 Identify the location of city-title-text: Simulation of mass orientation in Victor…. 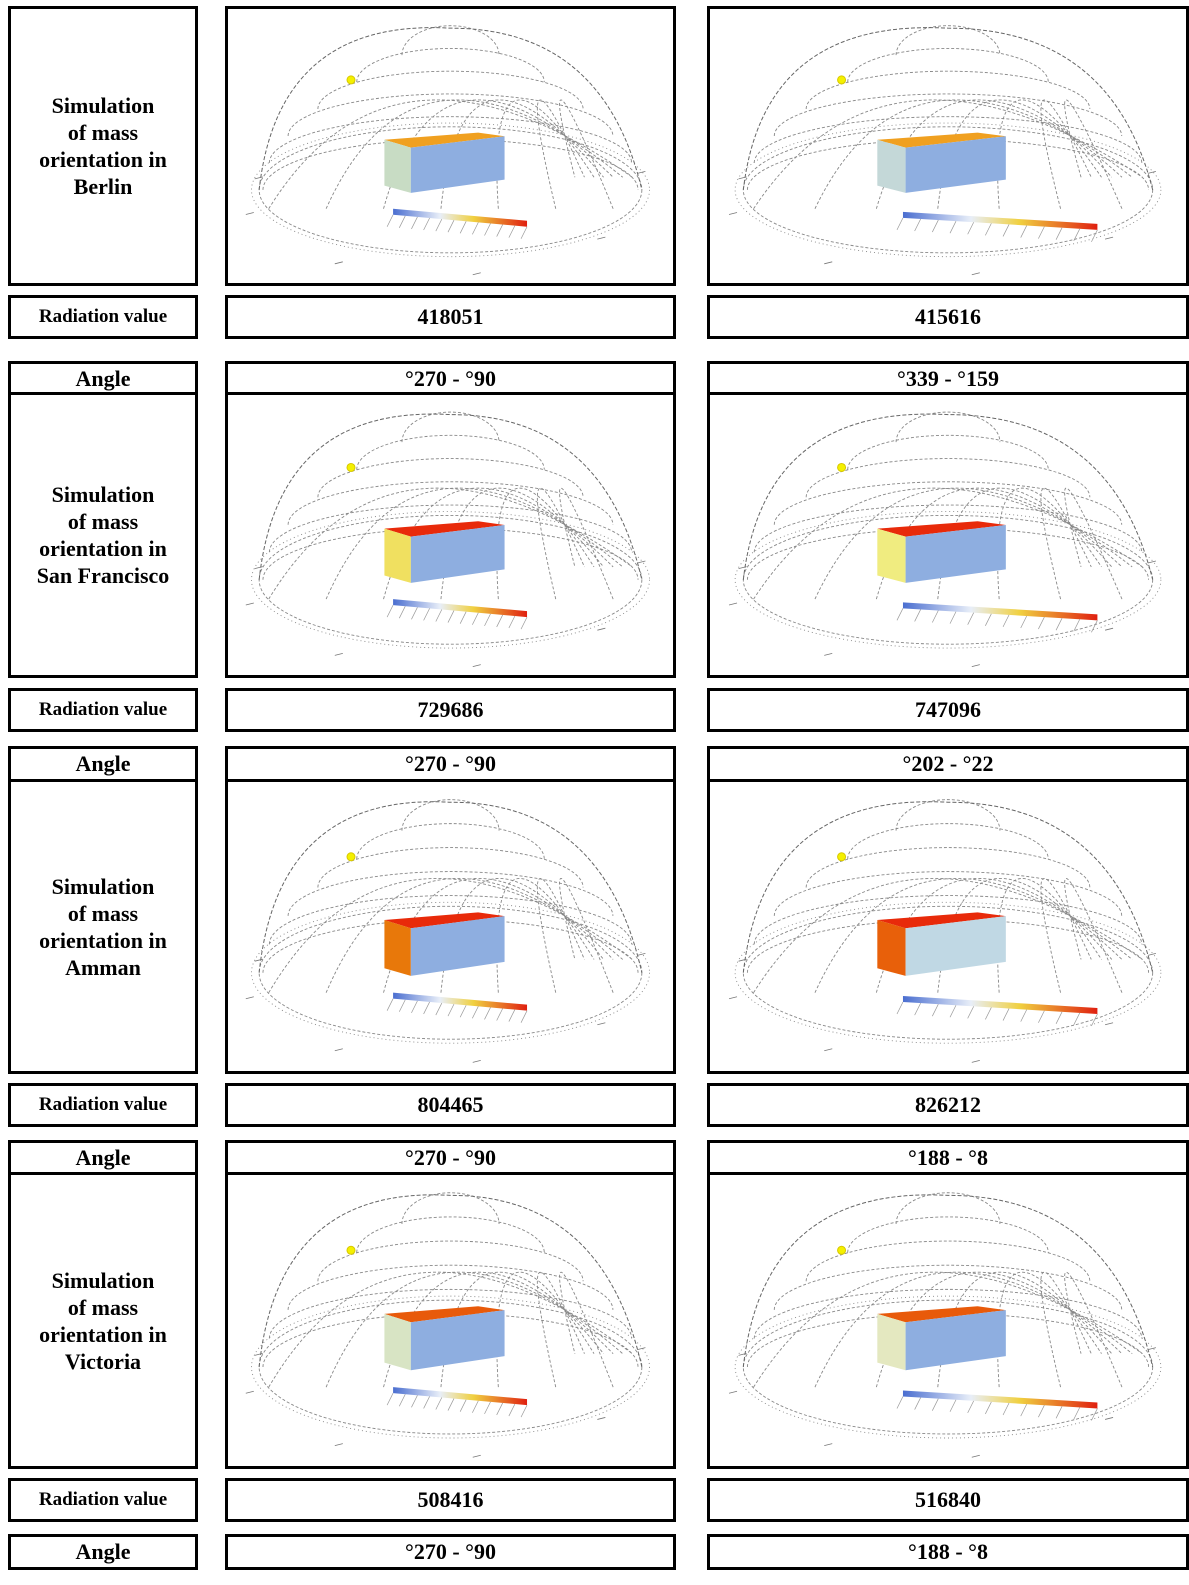
(103, 1320).